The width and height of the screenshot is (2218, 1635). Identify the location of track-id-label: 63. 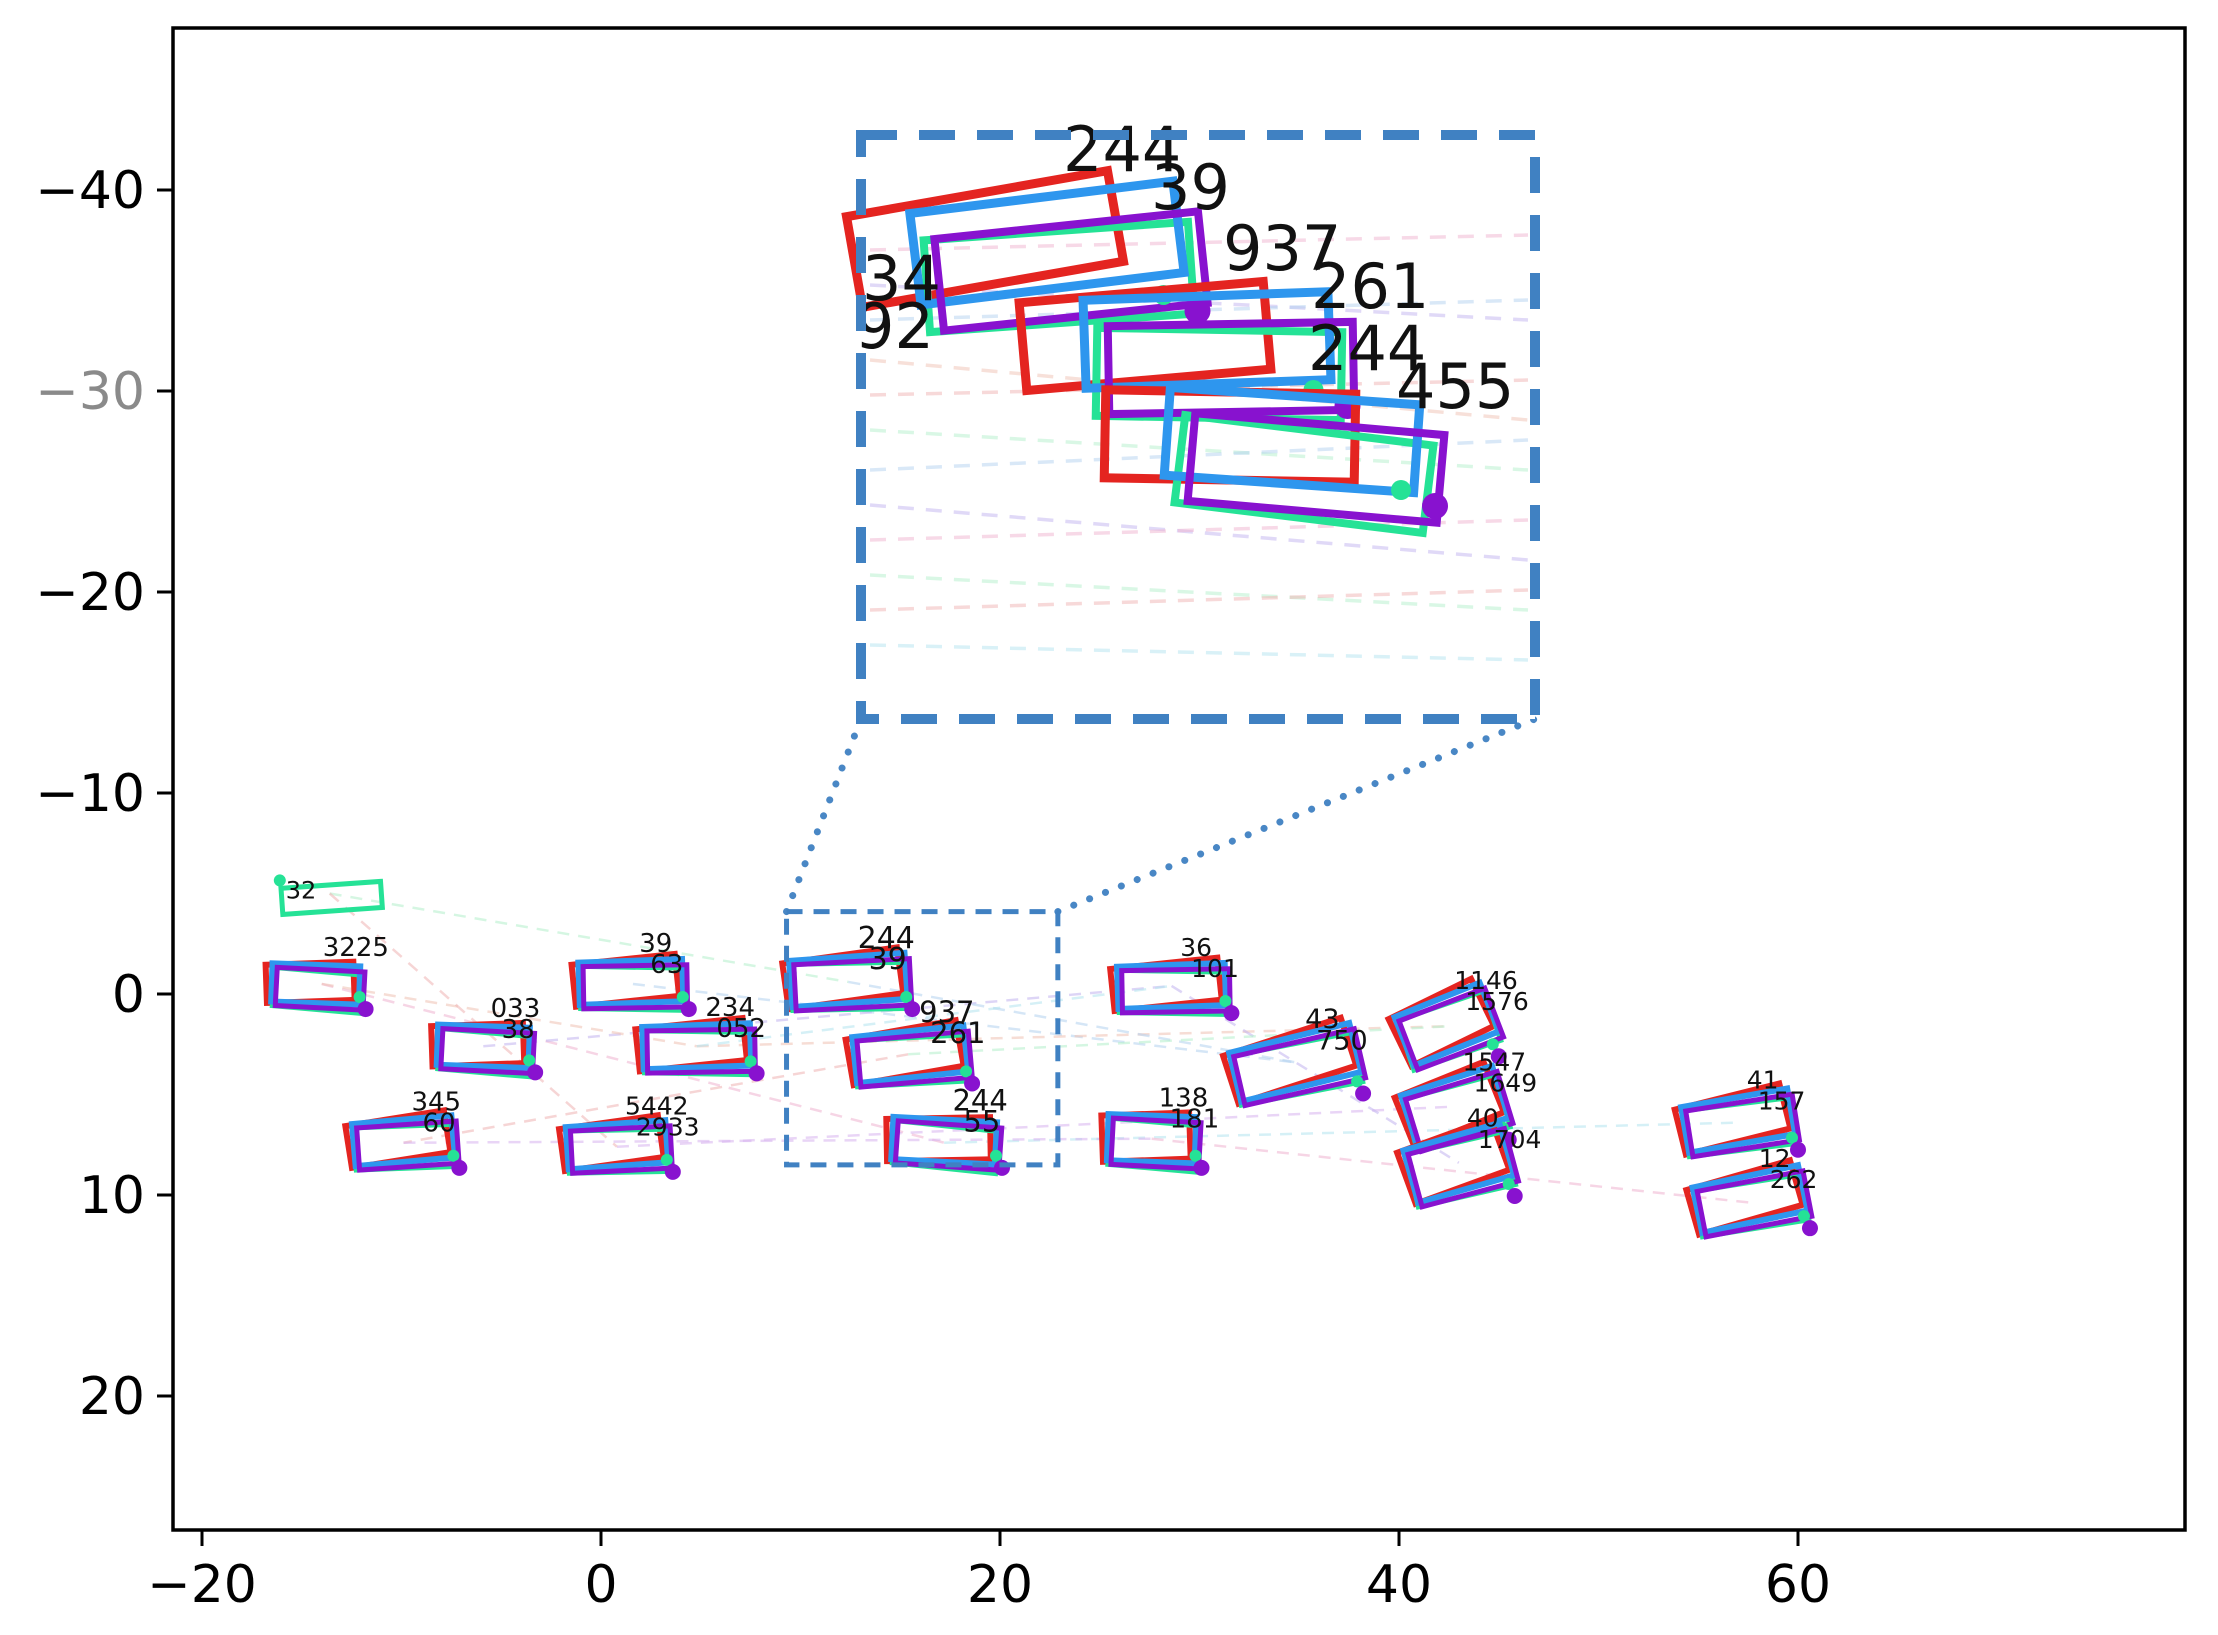
(666, 965).